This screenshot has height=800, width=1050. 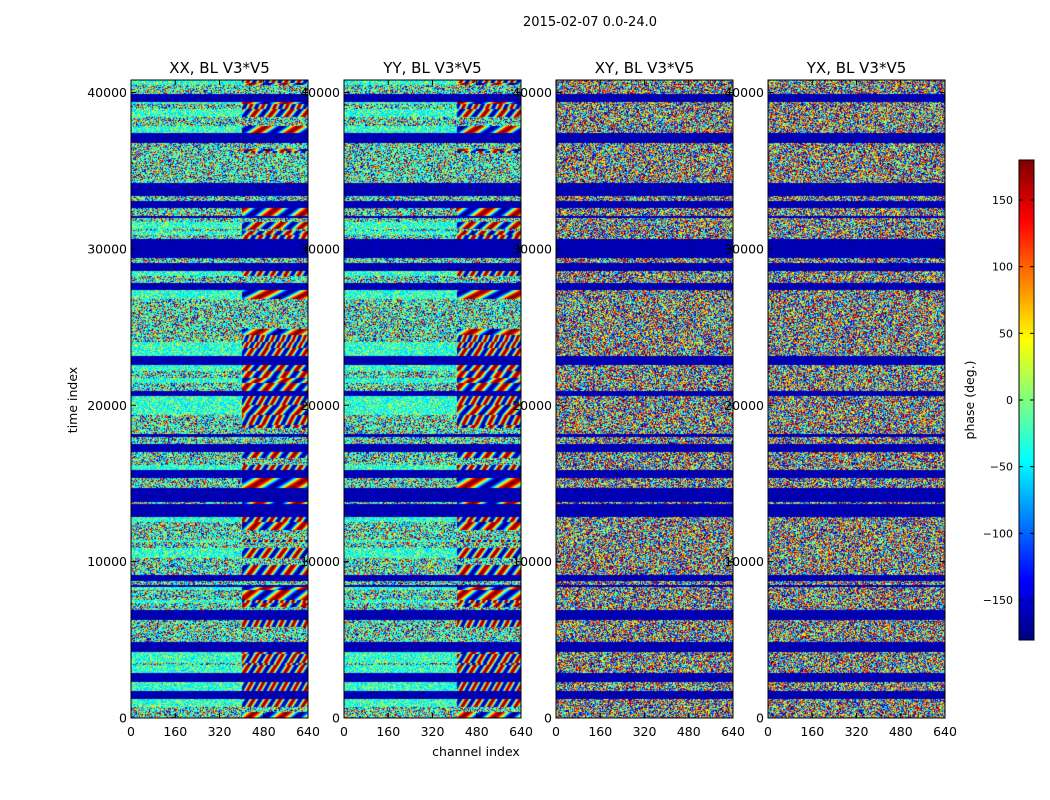 I want to click on figure-title: 2015-02-07 0.0-24.0, so click(x=590, y=22).